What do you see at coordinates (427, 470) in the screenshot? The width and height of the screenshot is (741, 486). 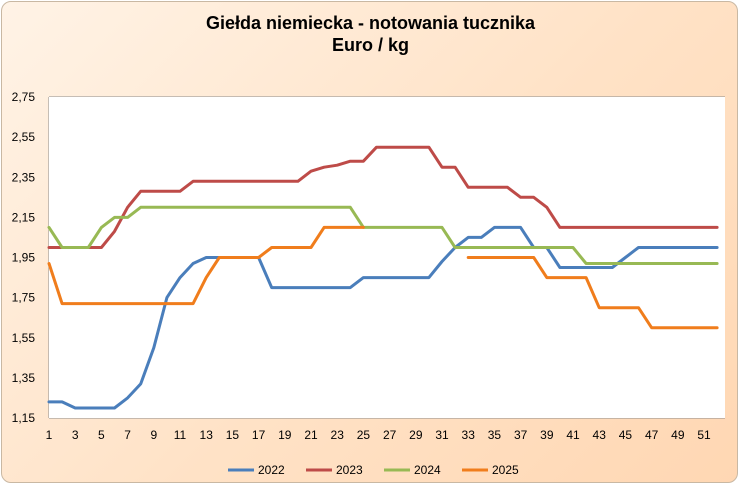 I see `legend-label-2024: 2024` at bounding box center [427, 470].